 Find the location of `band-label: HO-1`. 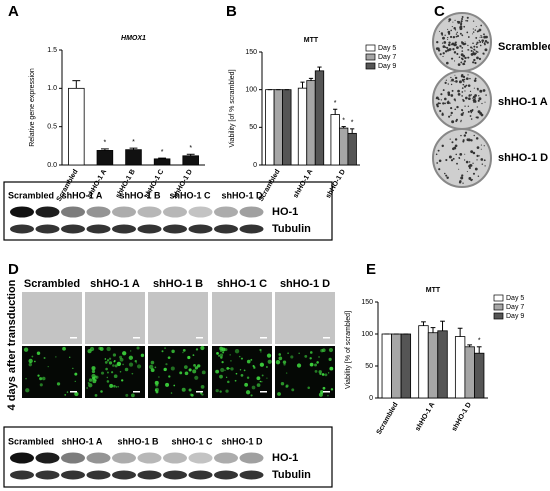

band-label: HO-1 is located at coordinates (285, 212).